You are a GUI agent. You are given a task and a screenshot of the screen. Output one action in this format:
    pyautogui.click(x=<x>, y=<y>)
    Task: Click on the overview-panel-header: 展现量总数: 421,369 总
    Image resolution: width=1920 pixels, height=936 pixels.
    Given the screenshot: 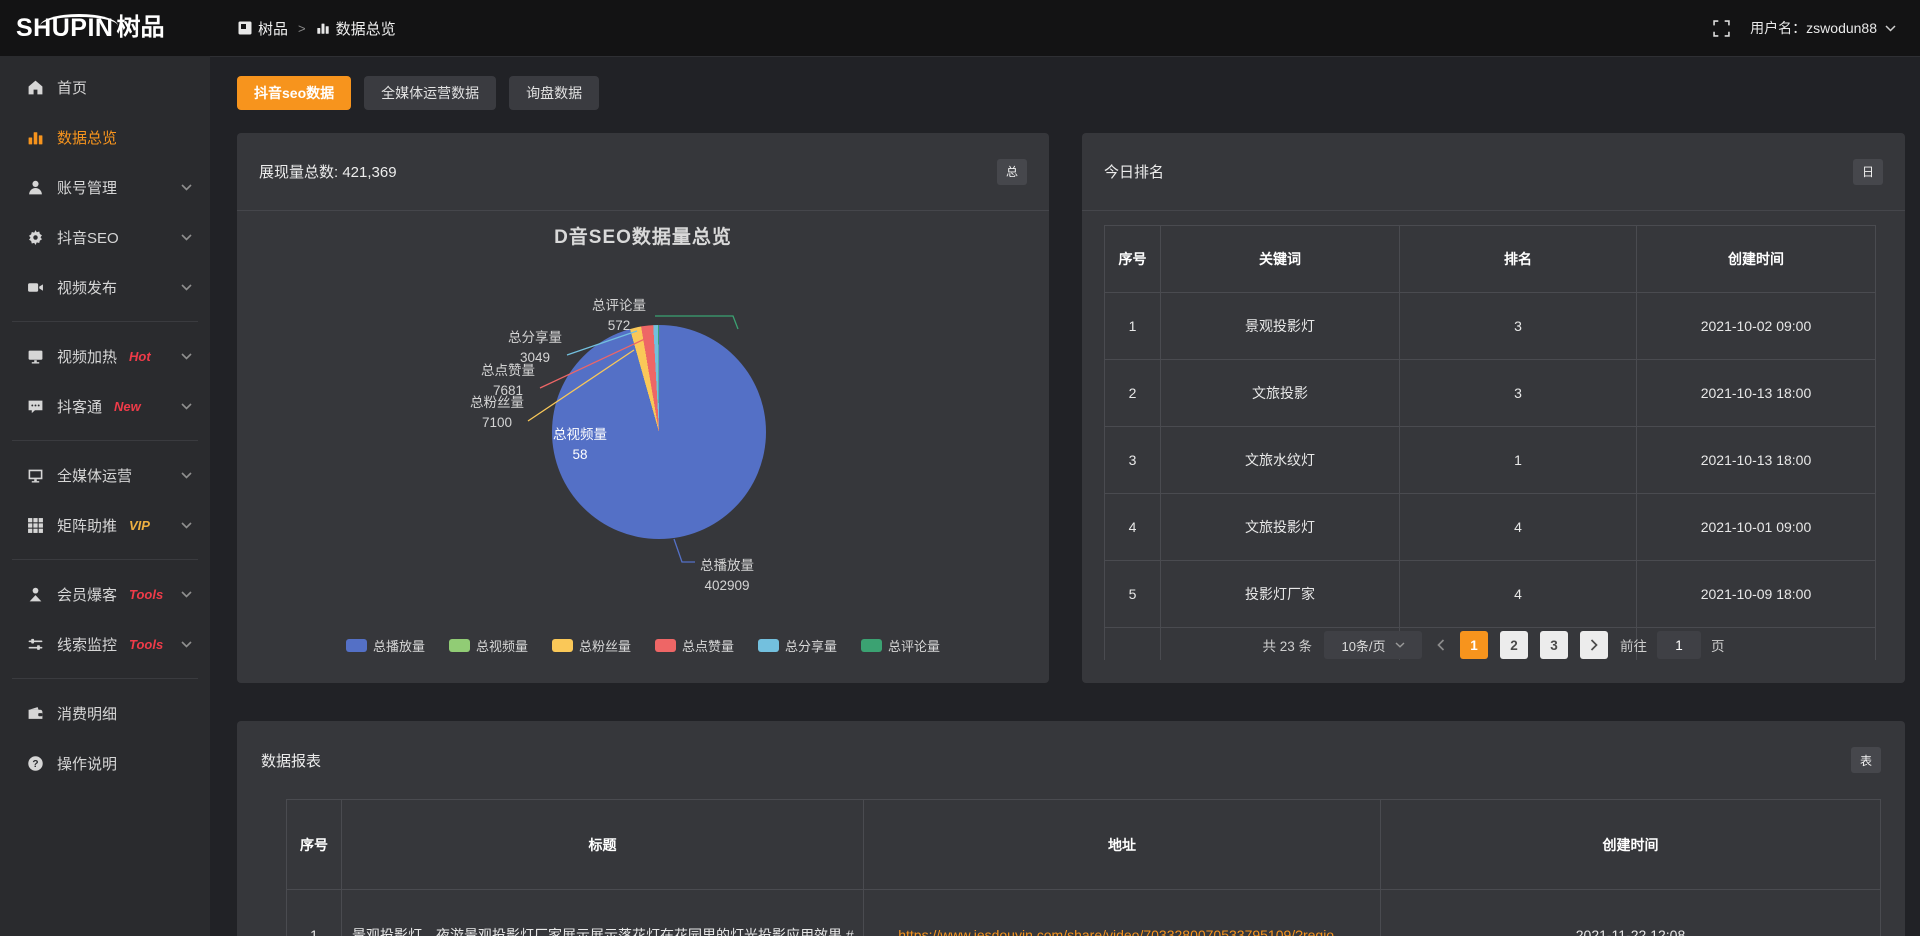 What is the action you would take?
    pyautogui.click(x=643, y=172)
    